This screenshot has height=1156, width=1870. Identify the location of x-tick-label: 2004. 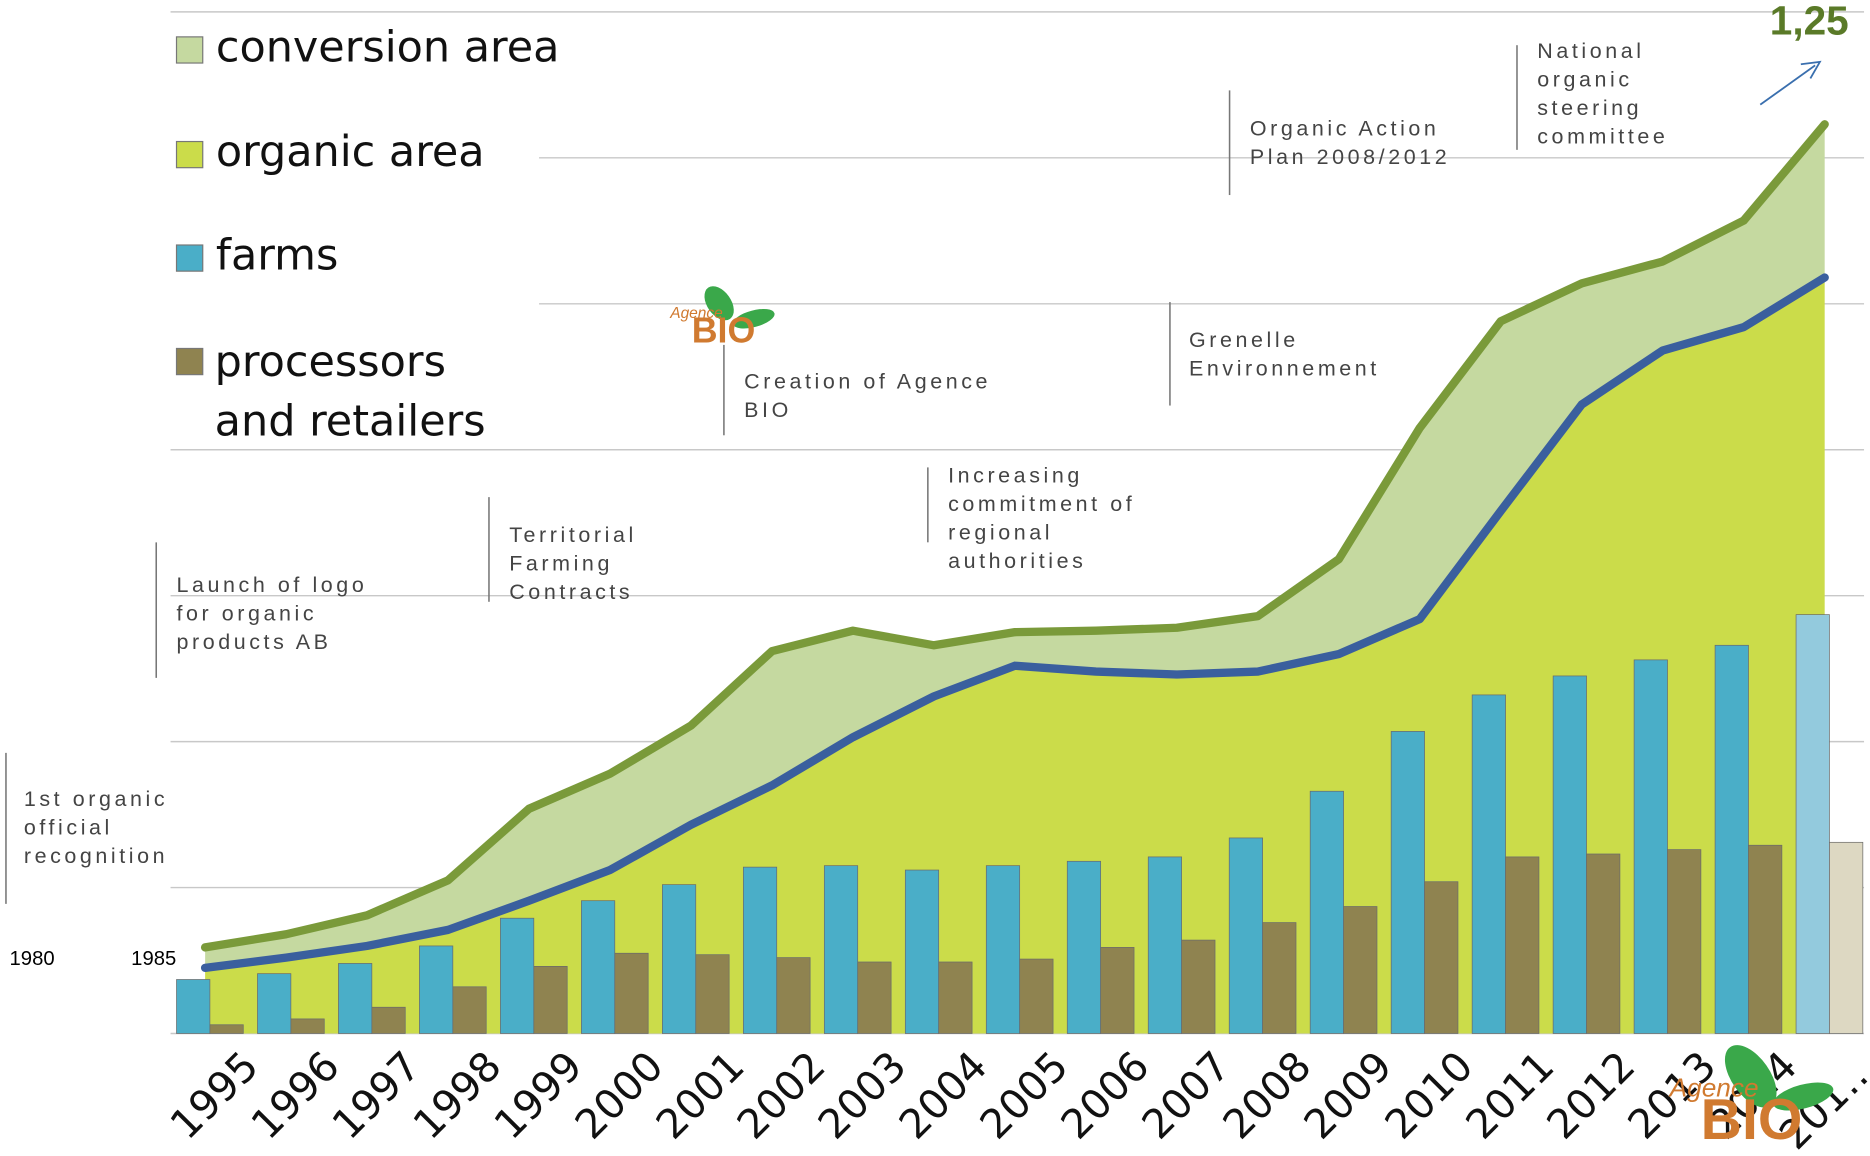
(943, 1095).